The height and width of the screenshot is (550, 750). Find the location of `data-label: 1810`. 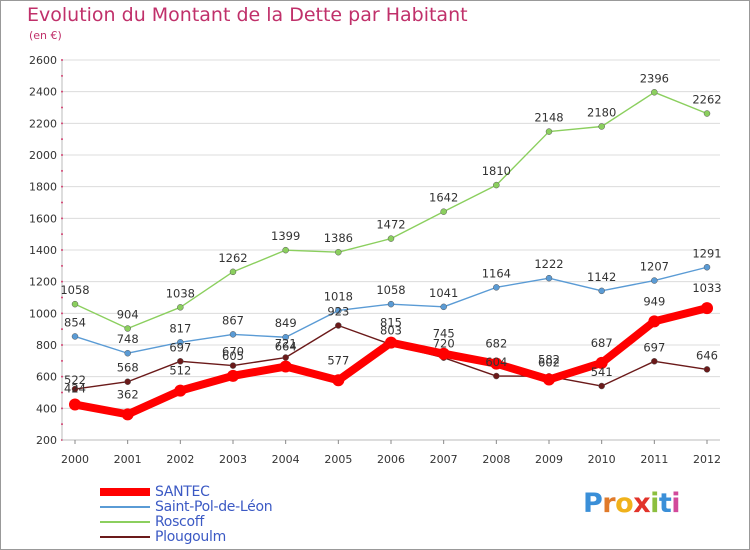

data-label: 1810 is located at coordinates (496, 171).